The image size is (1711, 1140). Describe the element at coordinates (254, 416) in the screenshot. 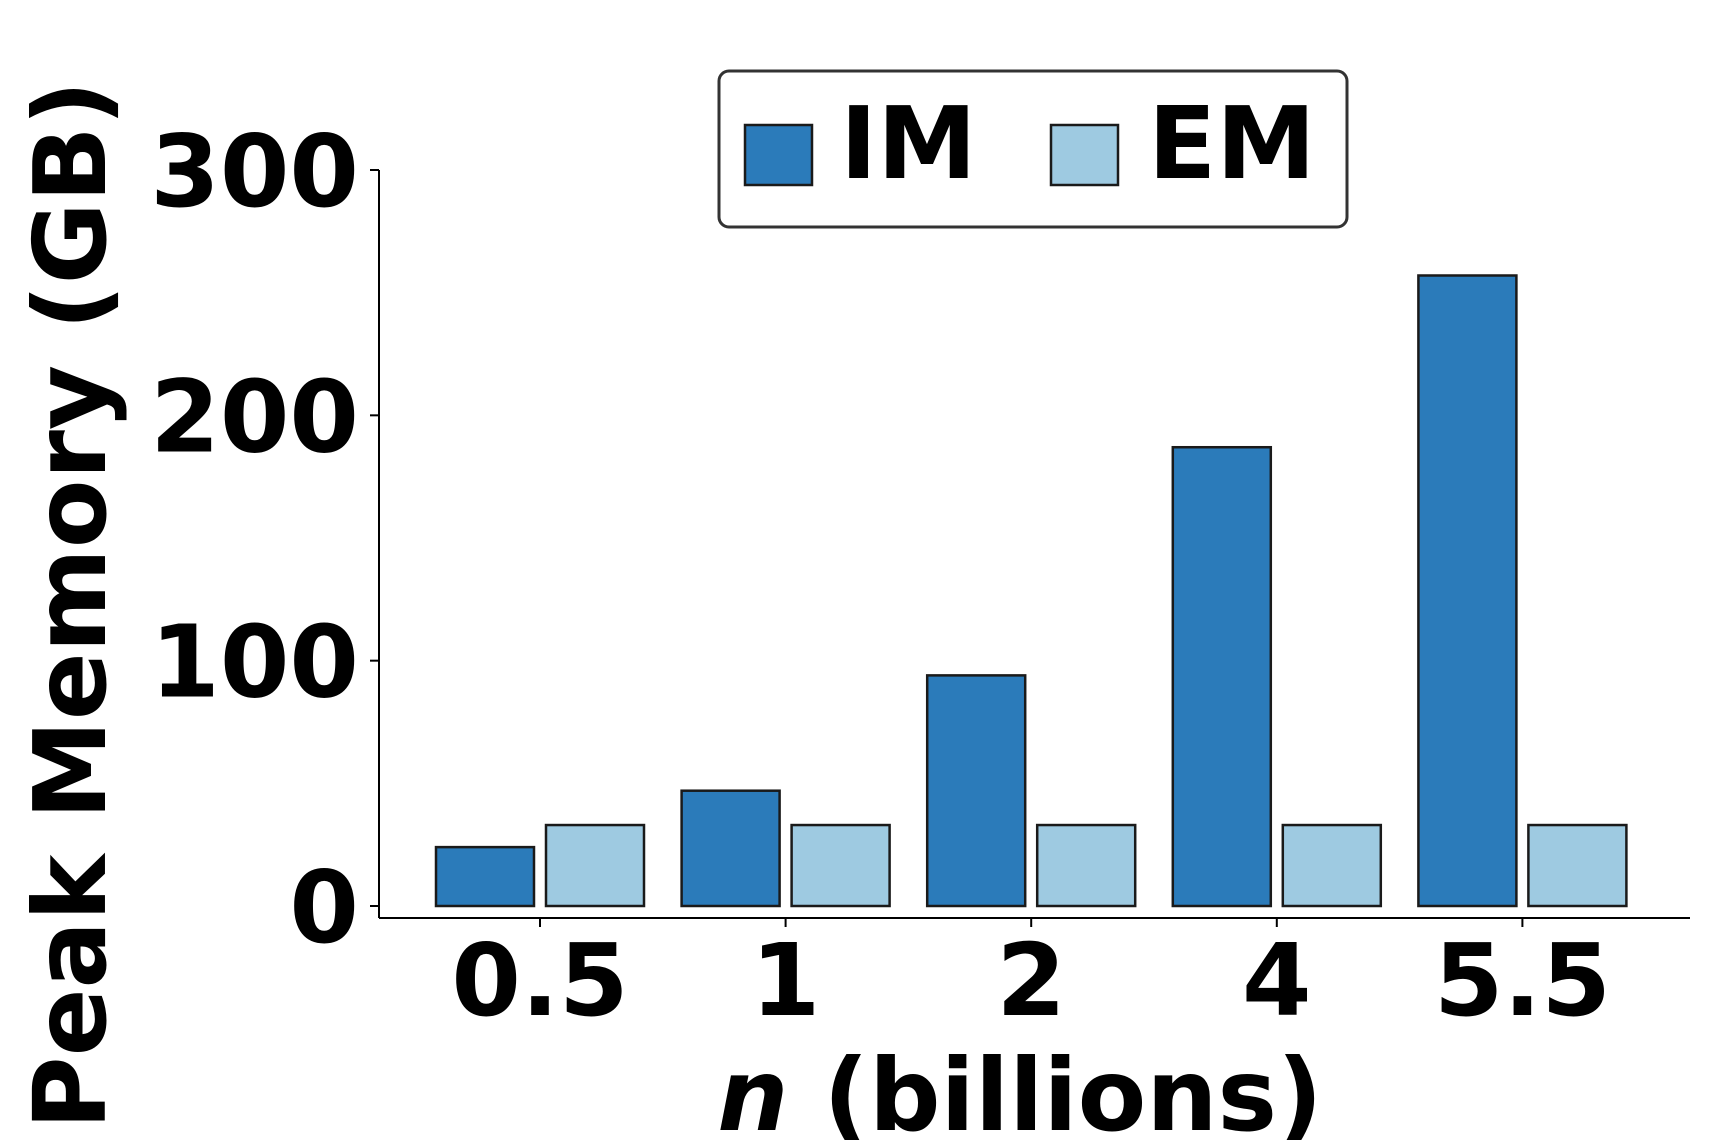

I see `y-tick-label: 200` at that location.